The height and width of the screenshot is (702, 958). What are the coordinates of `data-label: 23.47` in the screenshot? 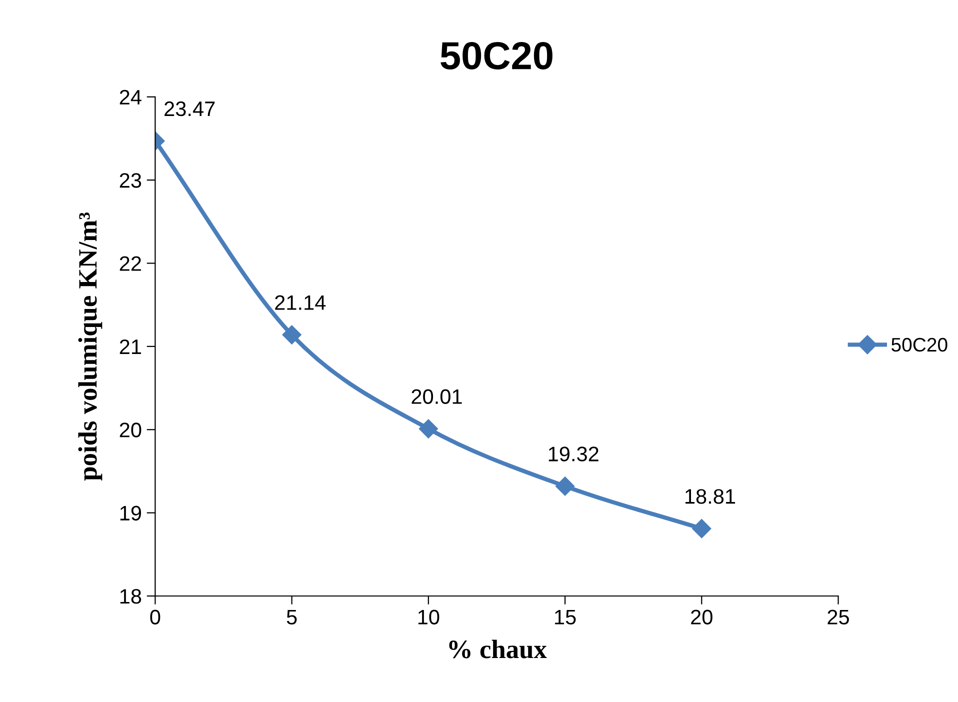 It's located at (189, 108).